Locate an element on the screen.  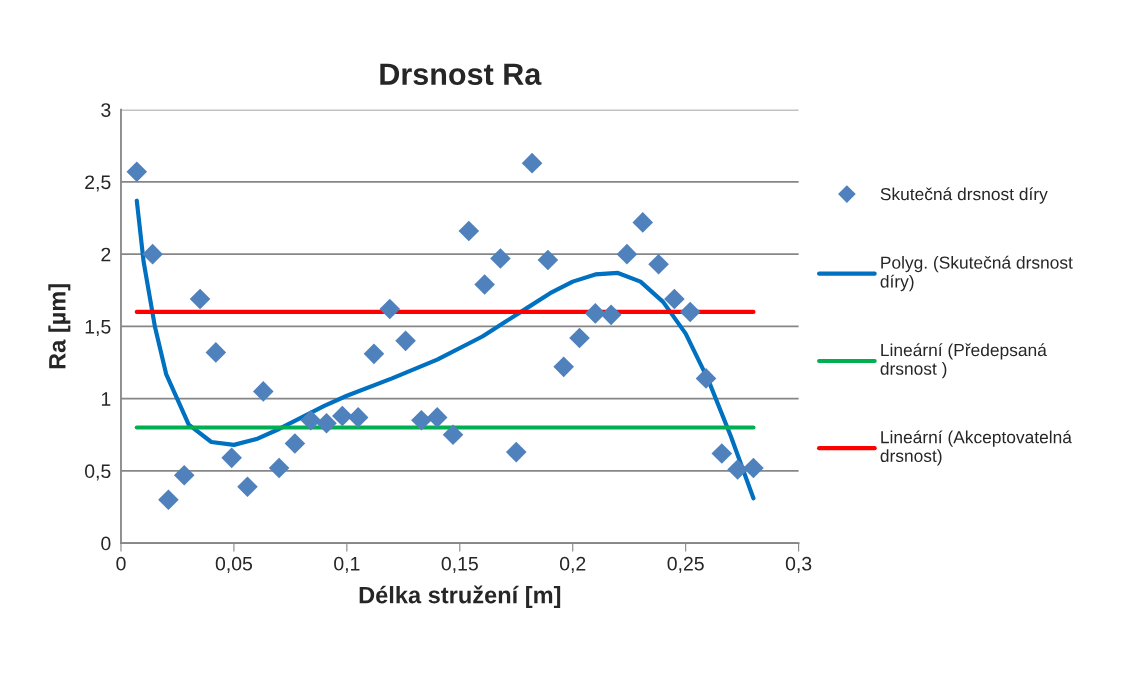
legend-label: Polyg. (Skutečná drsnost díry) is located at coordinates (976, 273).